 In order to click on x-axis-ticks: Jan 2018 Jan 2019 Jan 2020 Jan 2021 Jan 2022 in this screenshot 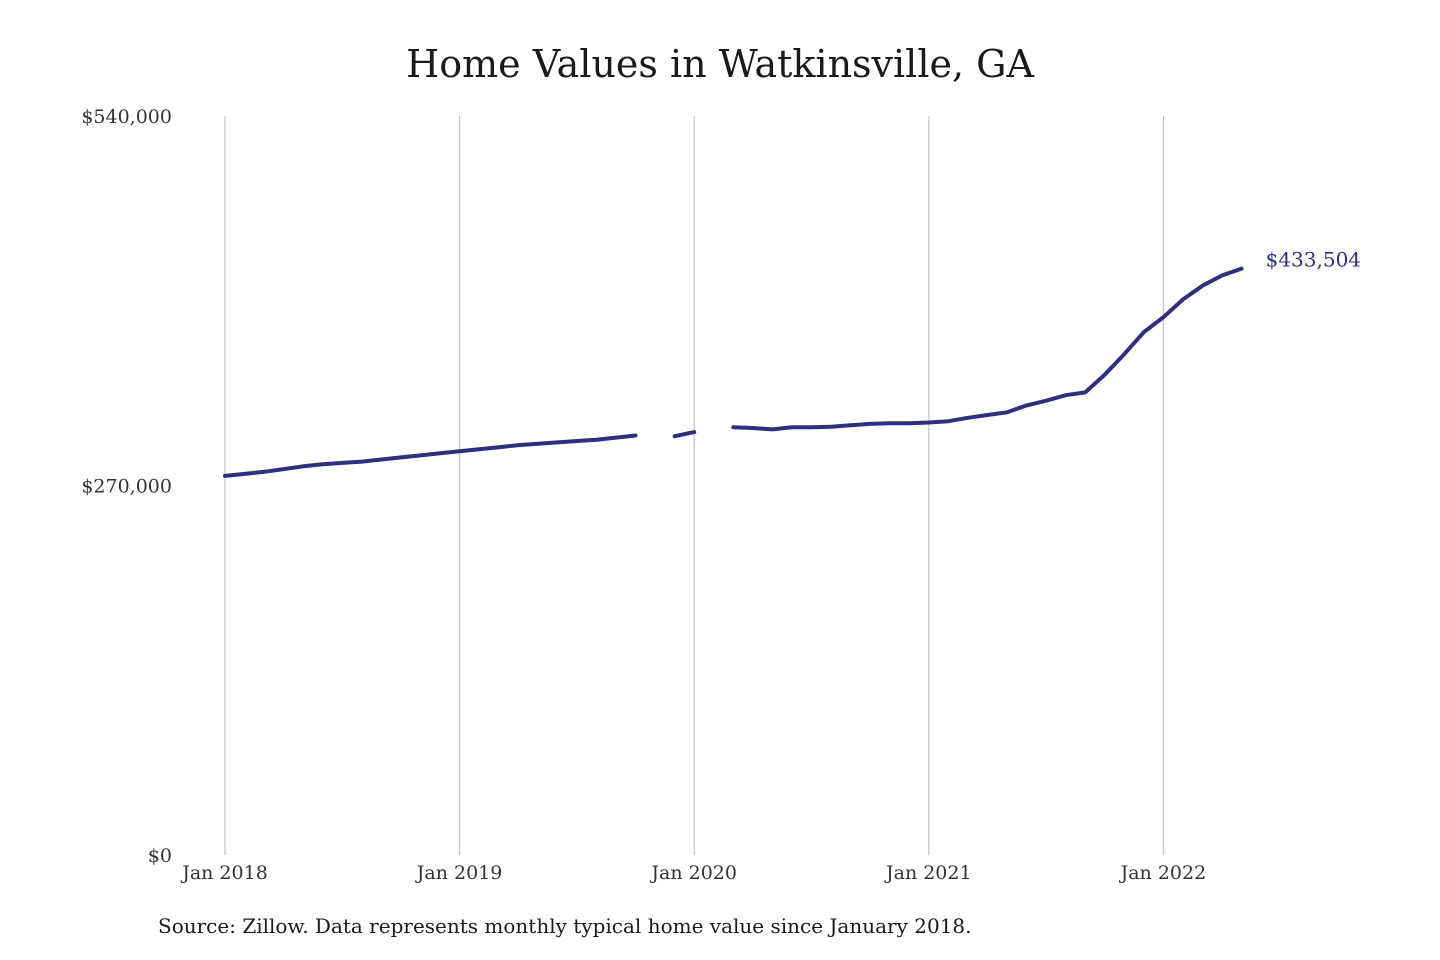, I will do `click(693, 873)`.